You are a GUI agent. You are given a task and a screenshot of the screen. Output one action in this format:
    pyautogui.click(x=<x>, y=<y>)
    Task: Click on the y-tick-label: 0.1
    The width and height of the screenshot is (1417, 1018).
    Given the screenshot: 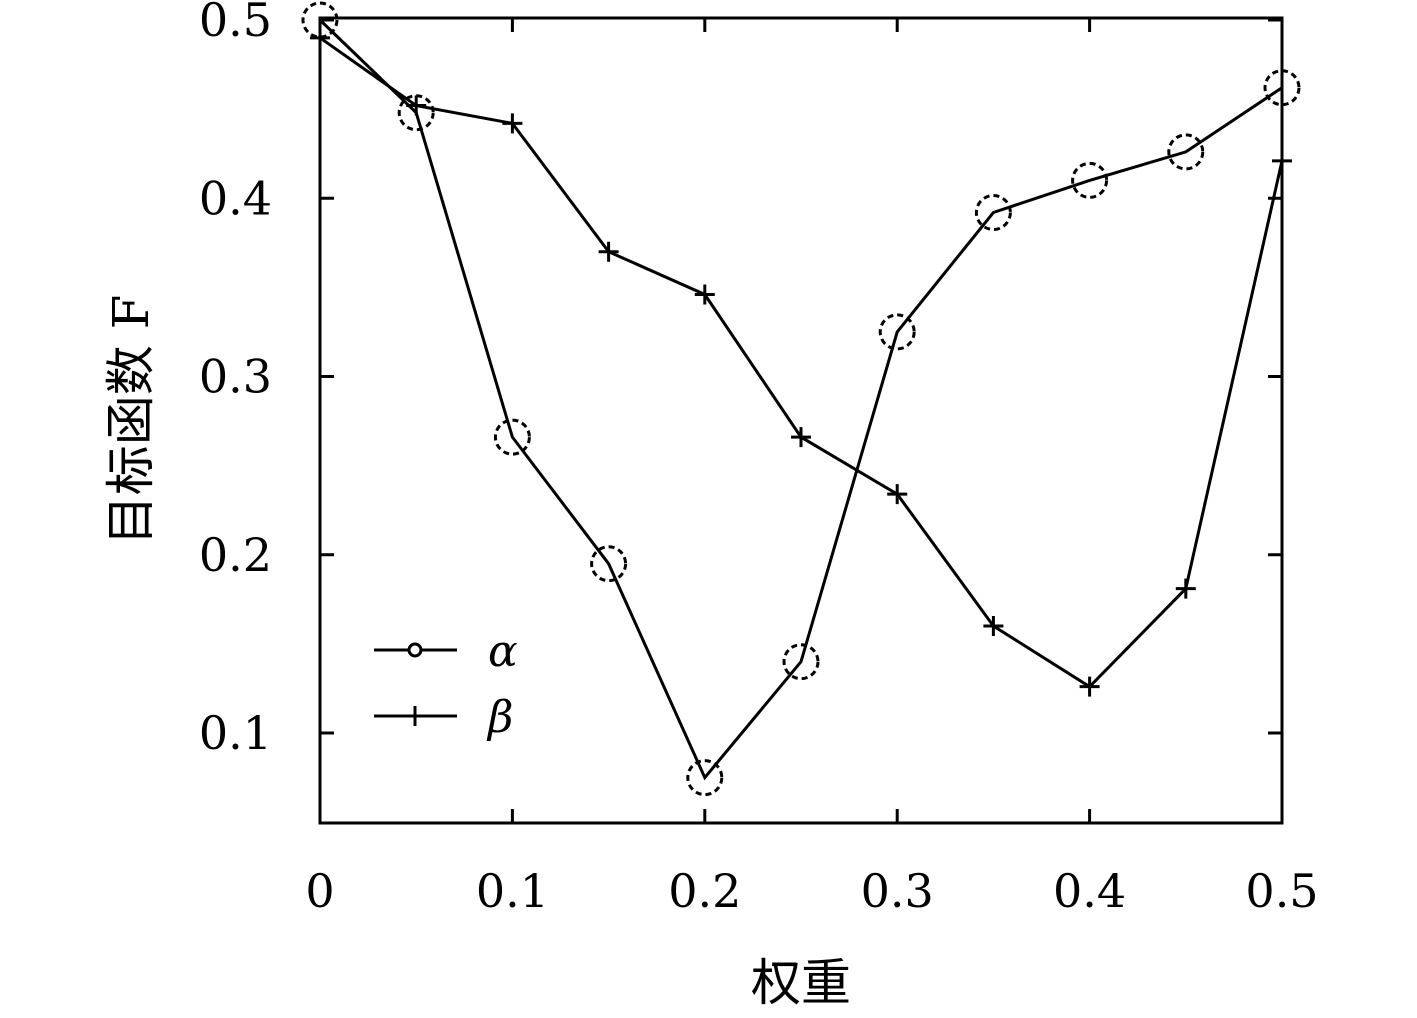 What is the action you would take?
    pyautogui.click(x=235, y=733)
    